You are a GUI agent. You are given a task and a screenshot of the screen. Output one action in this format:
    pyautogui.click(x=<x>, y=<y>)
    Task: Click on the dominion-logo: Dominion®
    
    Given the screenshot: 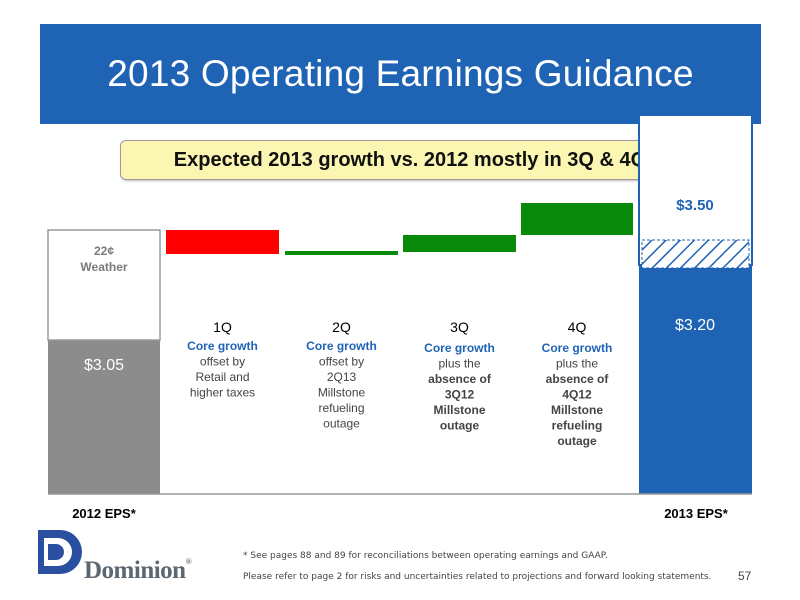 What is the action you would take?
    pyautogui.click(x=129, y=558)
    